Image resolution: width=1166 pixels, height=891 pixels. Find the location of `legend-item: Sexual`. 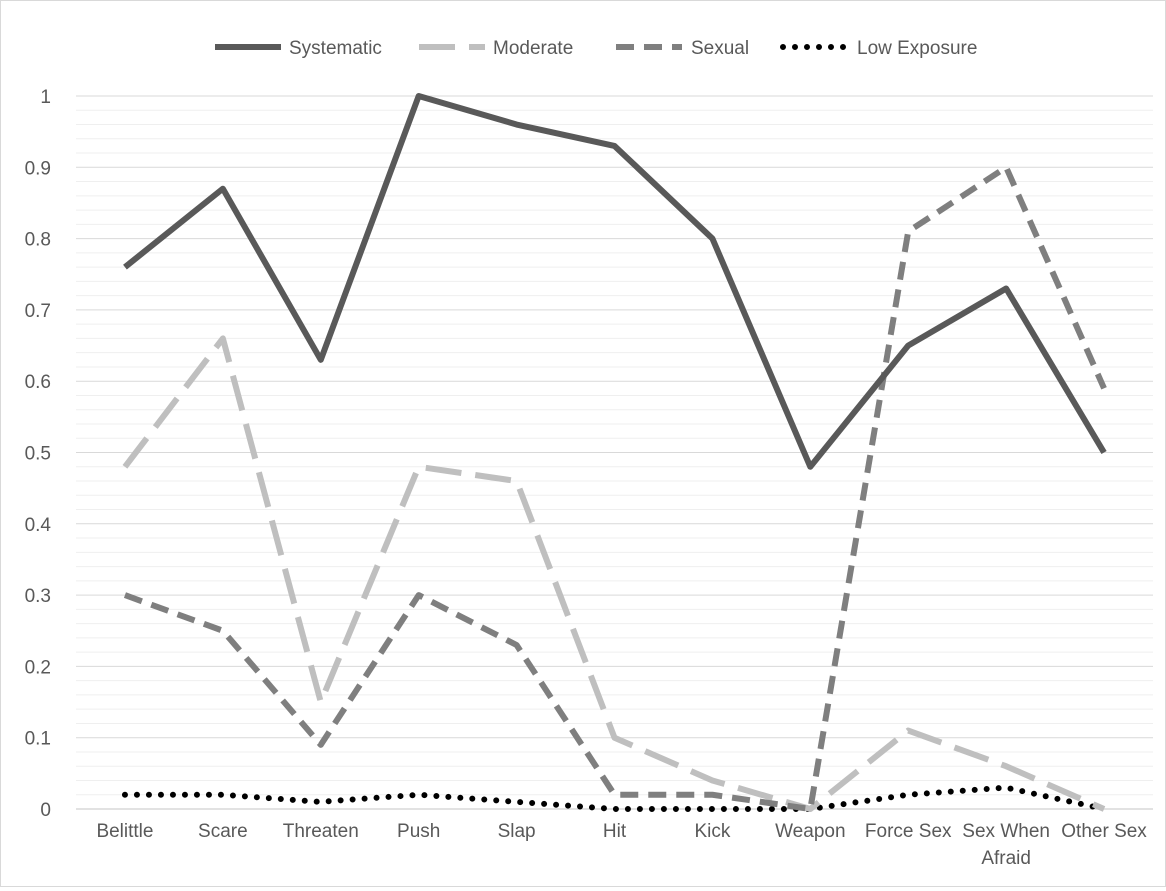

legend-item: Sexual is located at coordinates (682, 48).